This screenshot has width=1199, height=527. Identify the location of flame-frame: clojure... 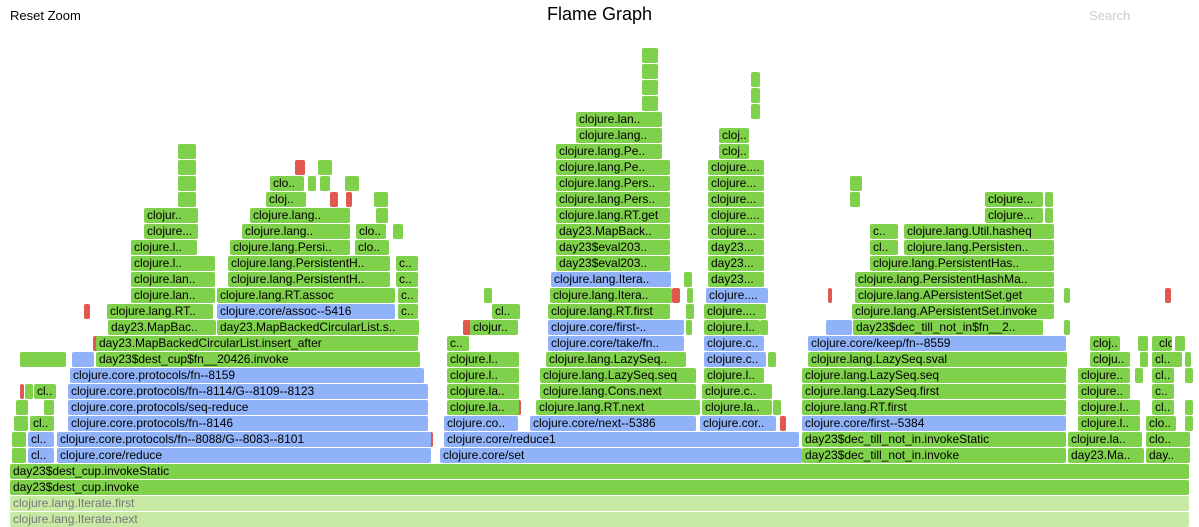
(1104, 391).